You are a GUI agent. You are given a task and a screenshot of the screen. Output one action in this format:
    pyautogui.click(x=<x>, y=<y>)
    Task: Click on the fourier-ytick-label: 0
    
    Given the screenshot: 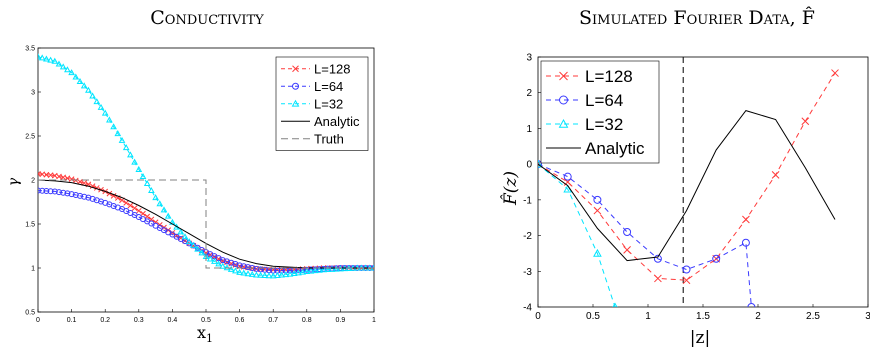 What is the action you would take?
    pyautogui.click(x=529, y=165)
    